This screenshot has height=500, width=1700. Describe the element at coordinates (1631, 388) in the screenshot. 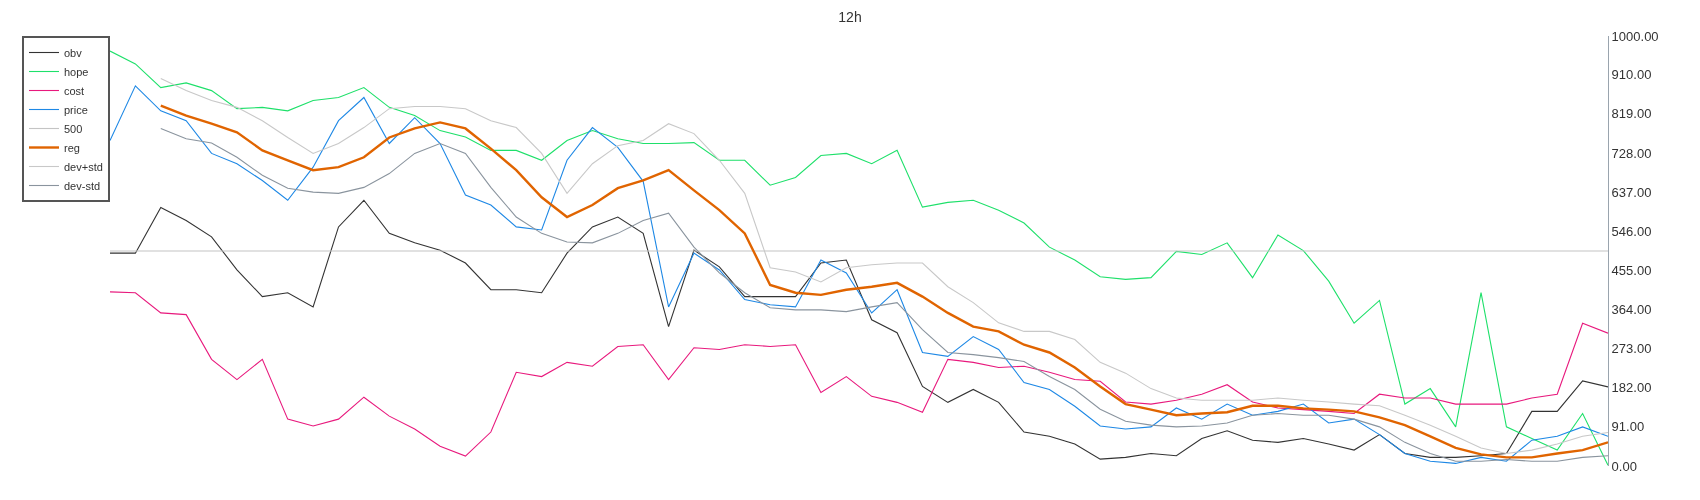

I see `y-tick-label: 182.00` at that location.